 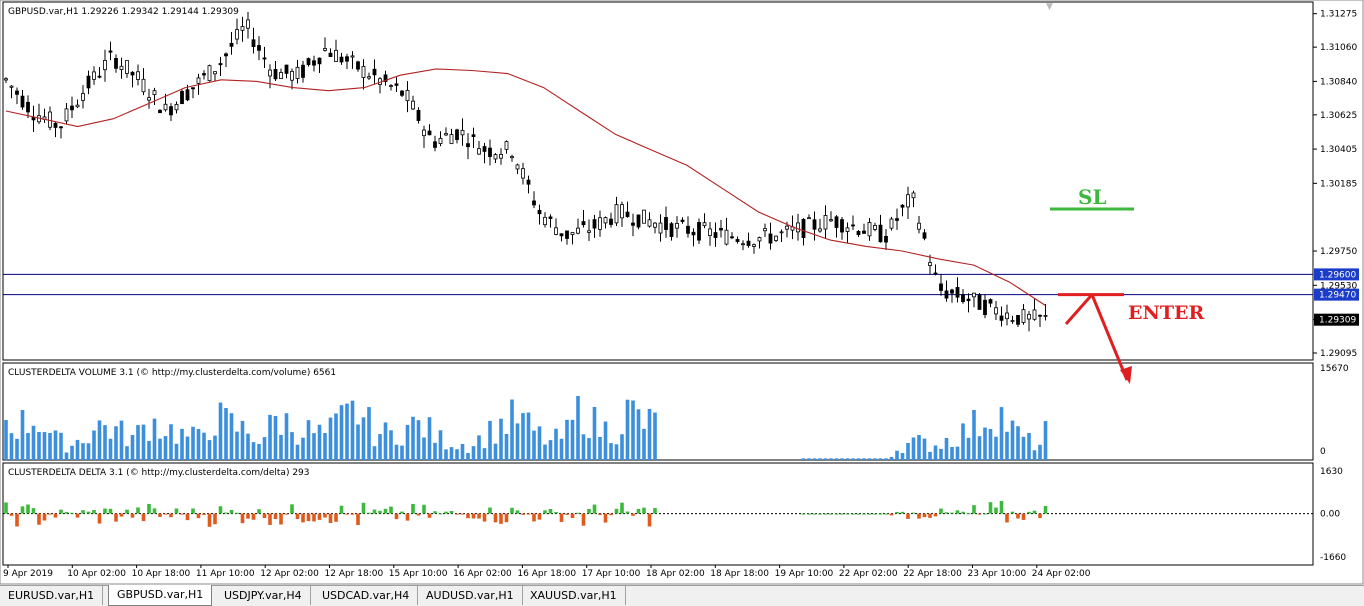 What do you see at coordinates (470, 595) in the screenshot?
I see `chart-tab: AUDUSD.var,H1` at bounding box center [470, 595].